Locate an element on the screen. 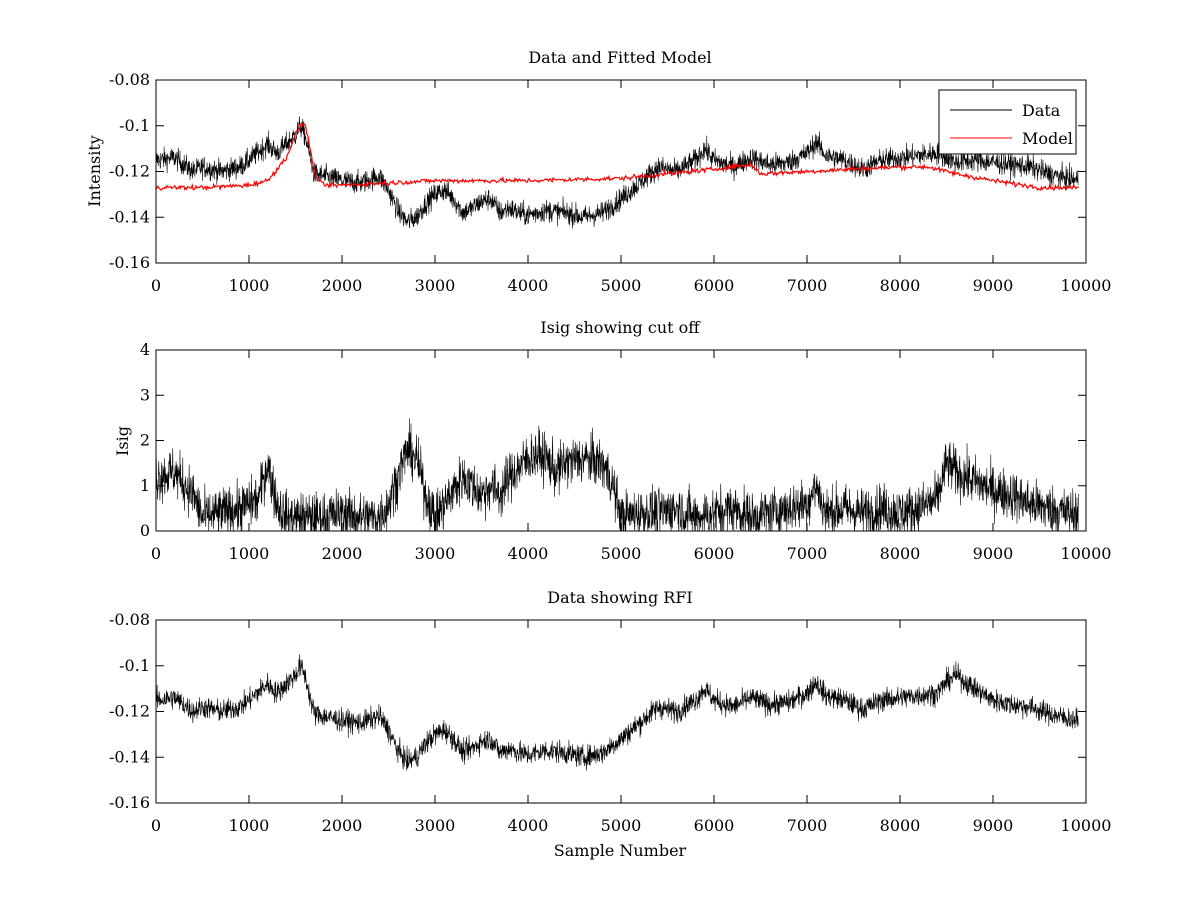  legend: Data Model is located at coordinates (1007, 122).